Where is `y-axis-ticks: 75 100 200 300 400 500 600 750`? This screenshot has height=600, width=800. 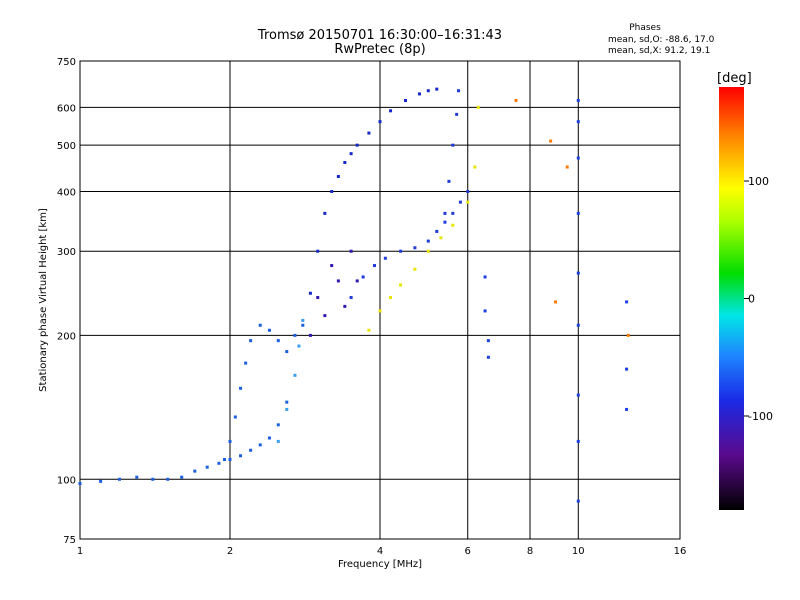 y-axis-ticks: 75 100 200 300 400 500 600 750 is located at coordinates (66, 301).